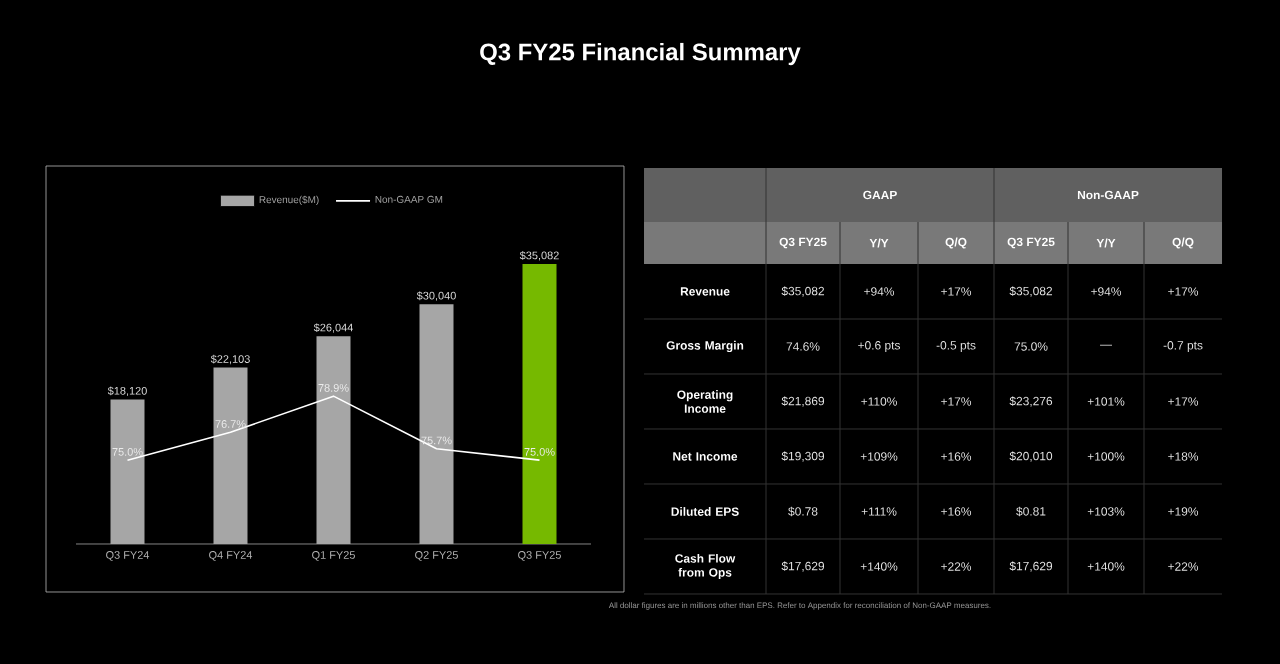 This screenshot has width=1280, height=664. What do you see at coordinates (640, 54) in the screenshot?
I see `text: Q3 FY25 Financial Summary` at bounding box center [640, 54].